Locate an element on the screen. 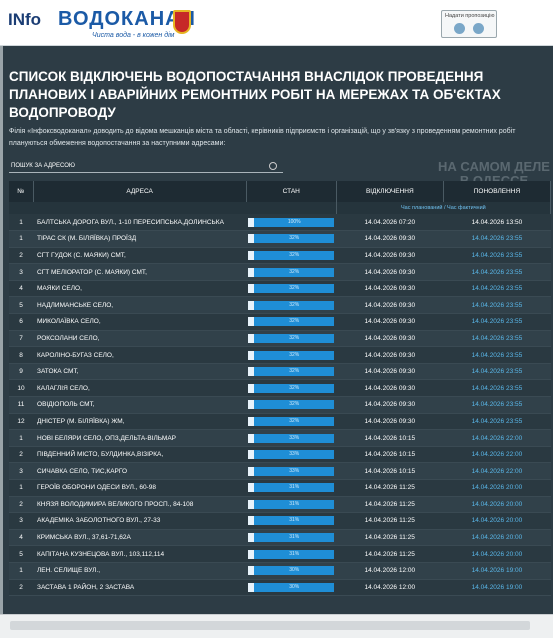  column-header: ВІДКЛЮЧЕННЯ is located at coordinates (390, 191).